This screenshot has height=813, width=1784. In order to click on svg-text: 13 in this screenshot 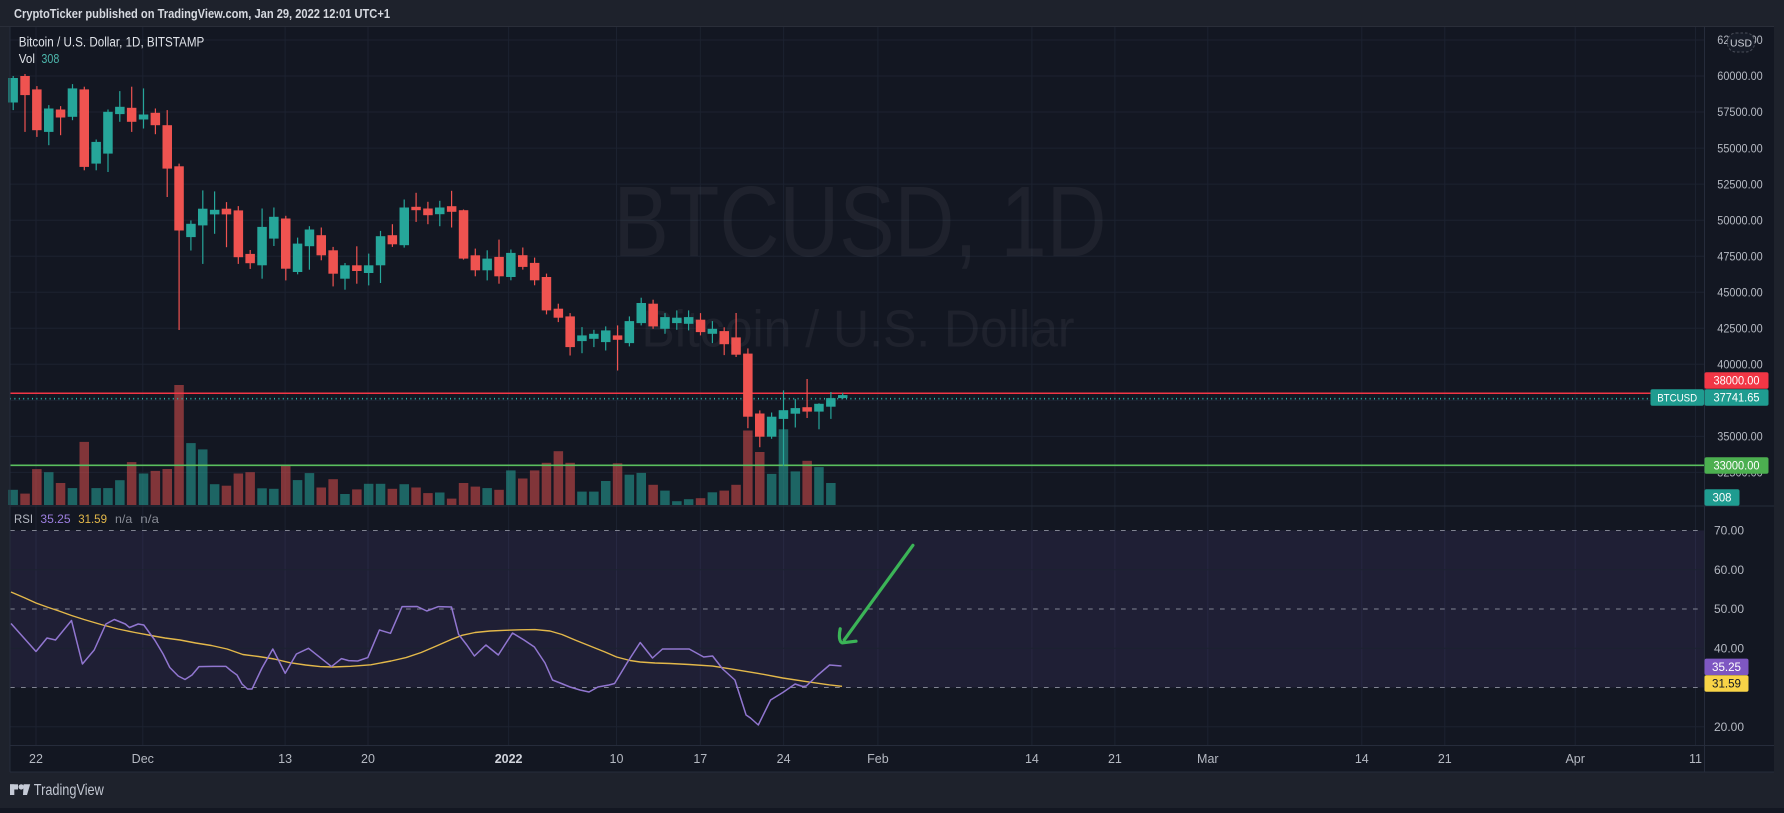, I will do `click(285, 759)`.